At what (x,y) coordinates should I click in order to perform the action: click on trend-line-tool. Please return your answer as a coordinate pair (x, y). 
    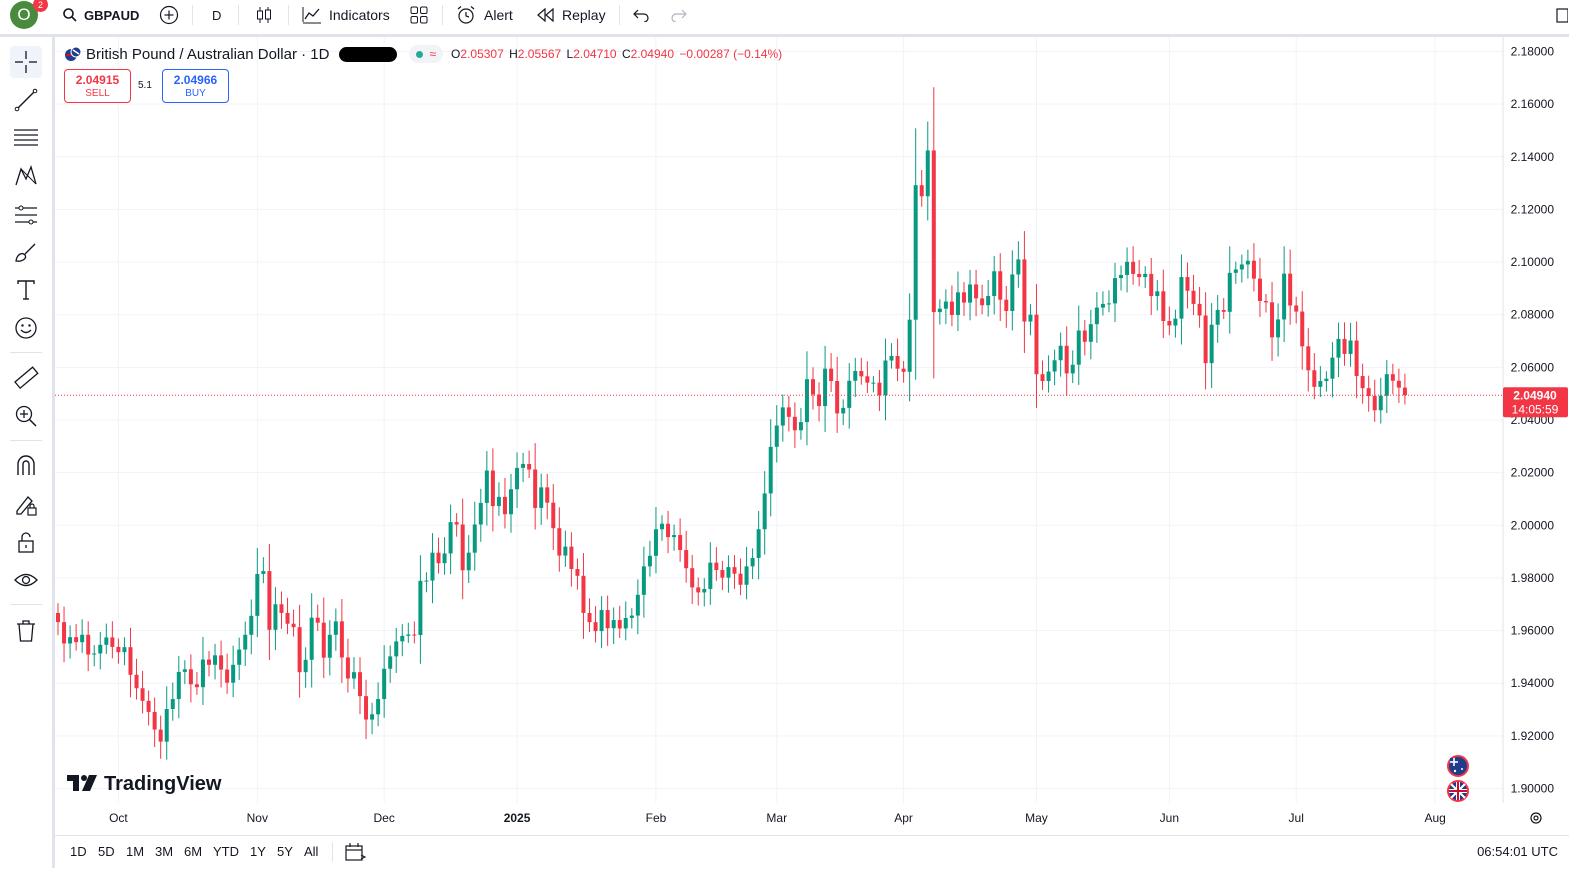
    Looking at the image, I should click on (26, 100).